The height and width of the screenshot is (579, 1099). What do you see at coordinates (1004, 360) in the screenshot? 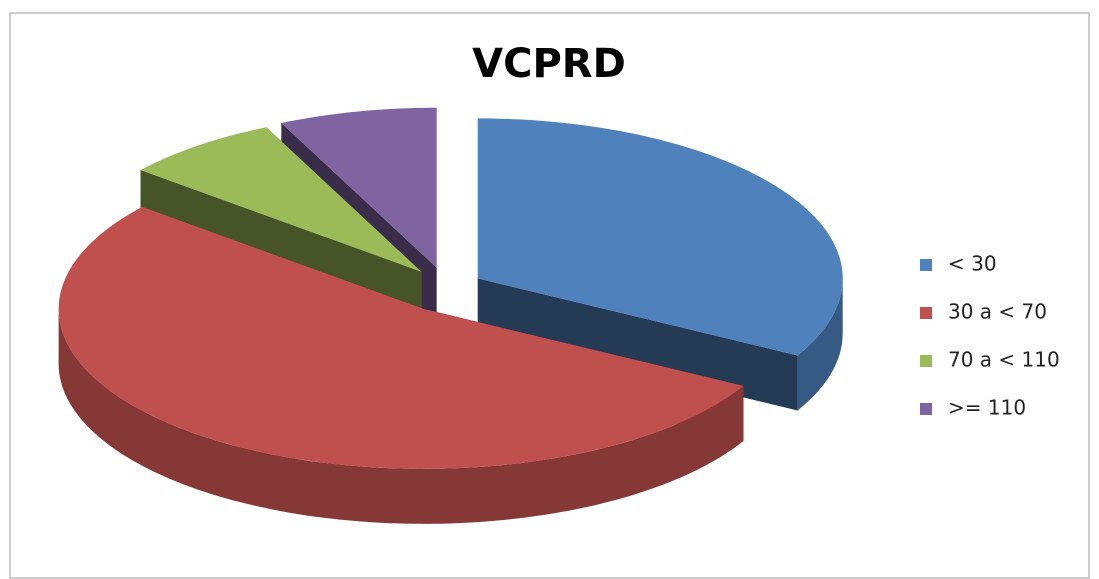
I see `legend-label: 70 a < 110` at bounding box center [1004, 360].